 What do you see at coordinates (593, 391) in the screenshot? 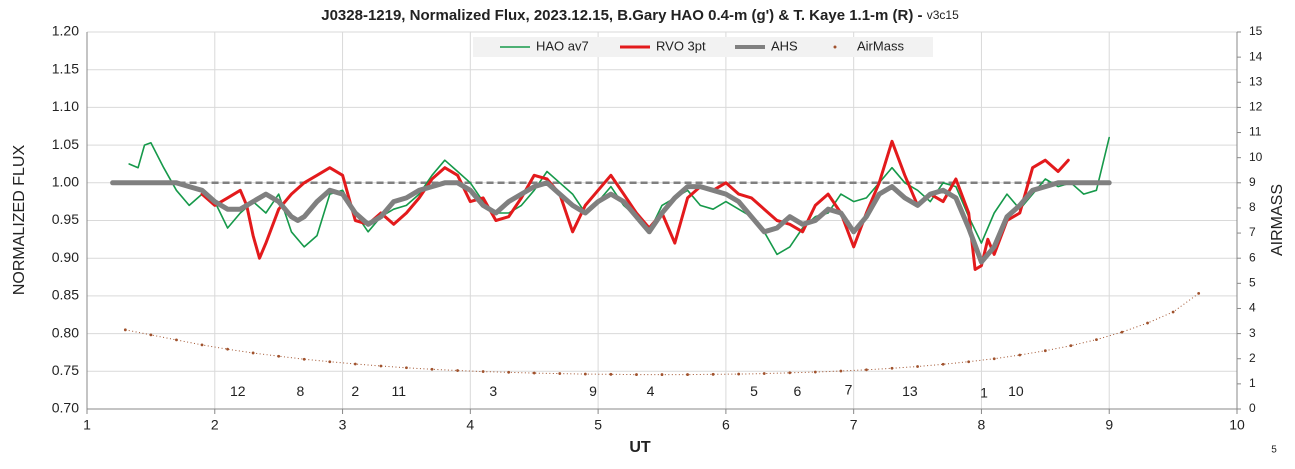
I see `annotation: 9` at bounding box center [593, 391].